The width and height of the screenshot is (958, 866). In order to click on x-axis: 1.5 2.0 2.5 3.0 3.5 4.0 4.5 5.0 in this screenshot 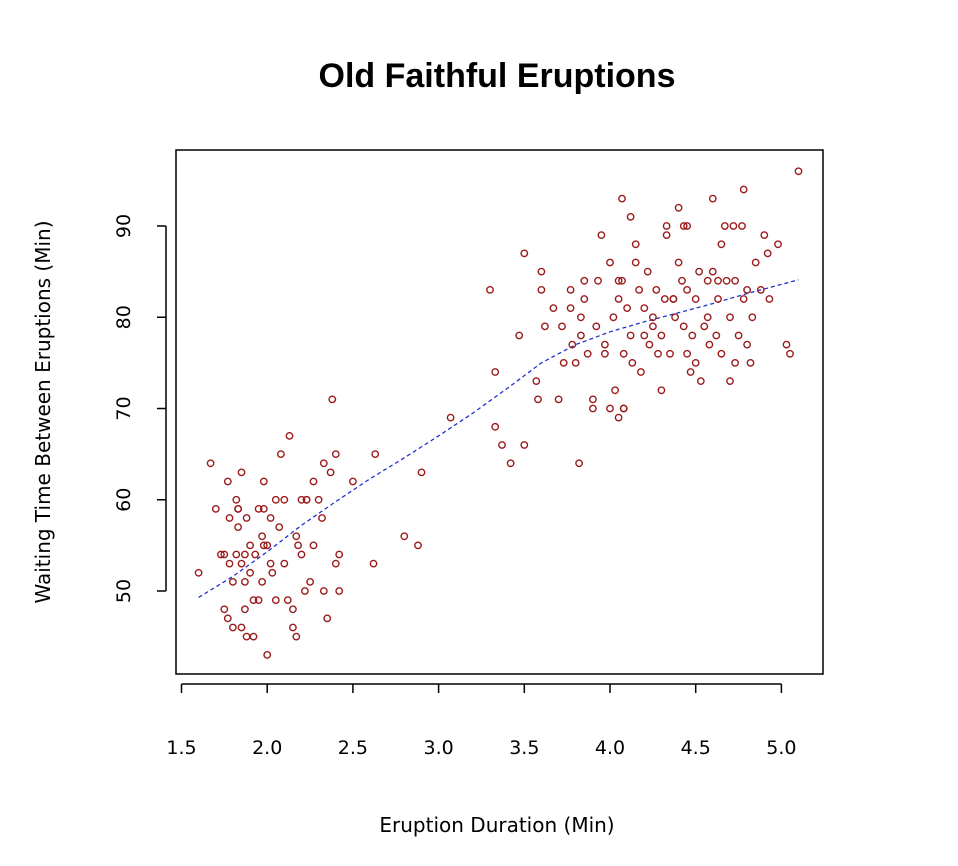, I will do `click(481, 721)`.